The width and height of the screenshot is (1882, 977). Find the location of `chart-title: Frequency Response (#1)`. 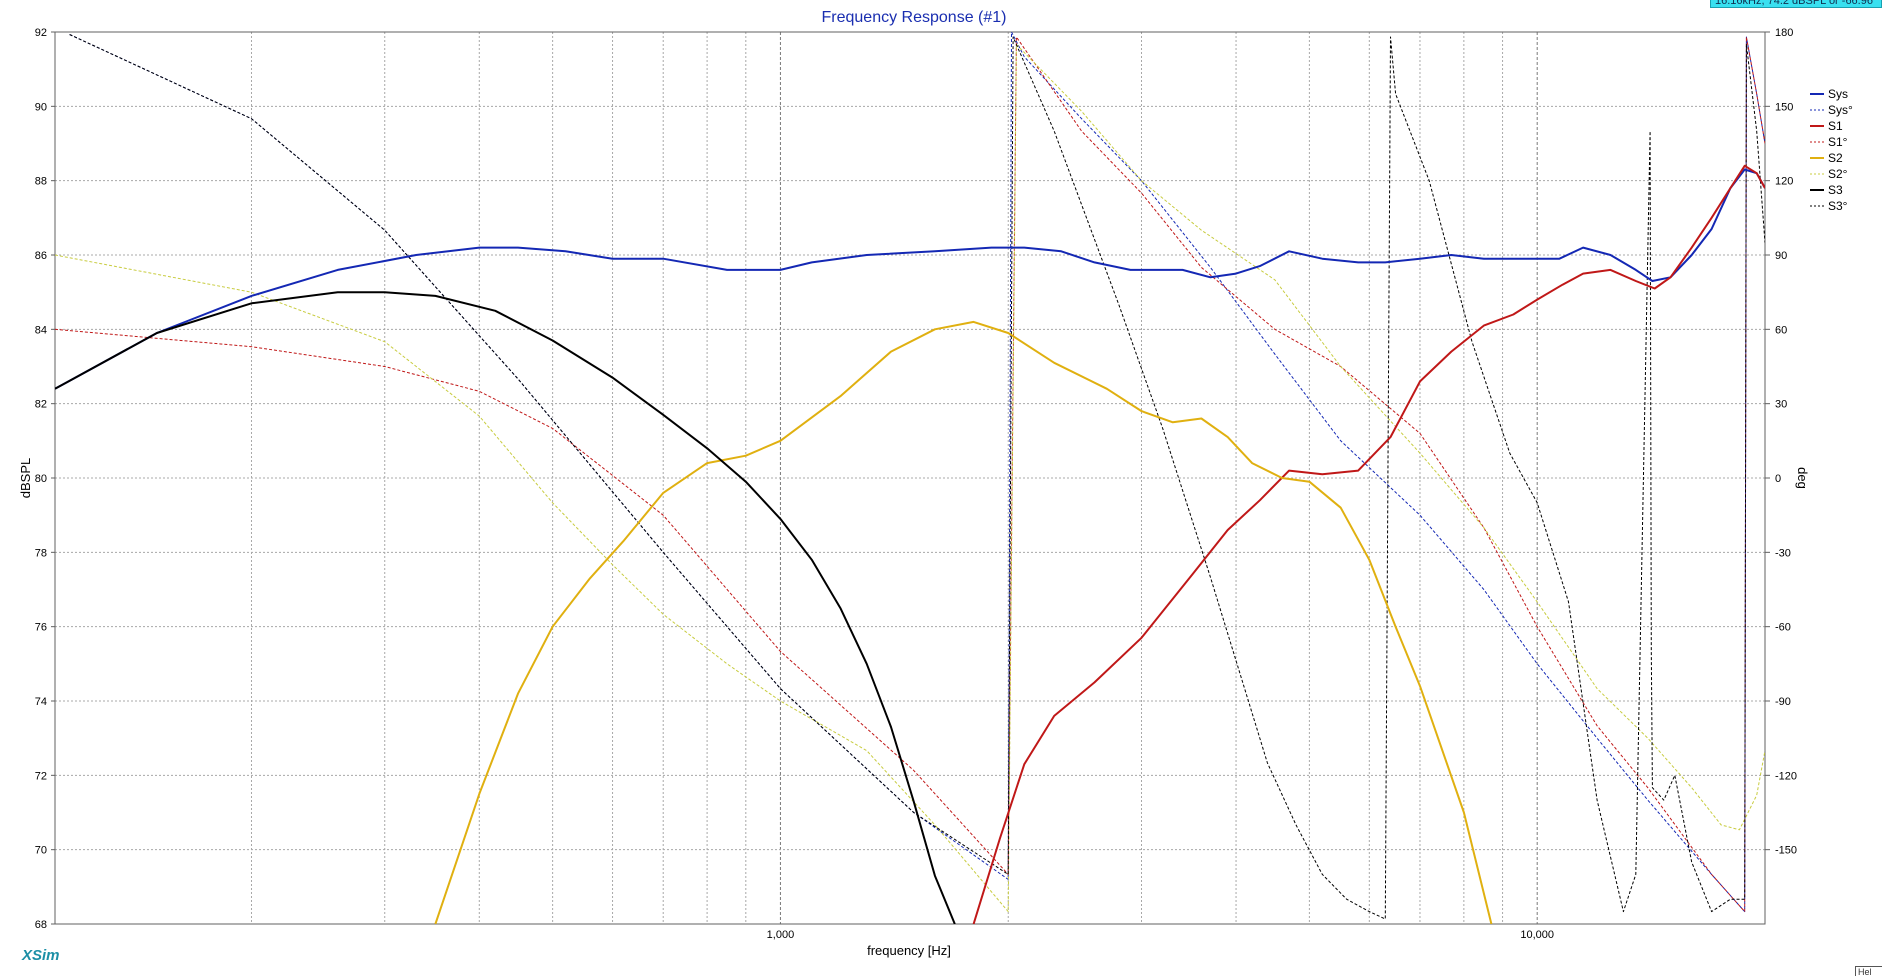

chart-title: Frequency Response (#1) is located at coordinates (914, 17).